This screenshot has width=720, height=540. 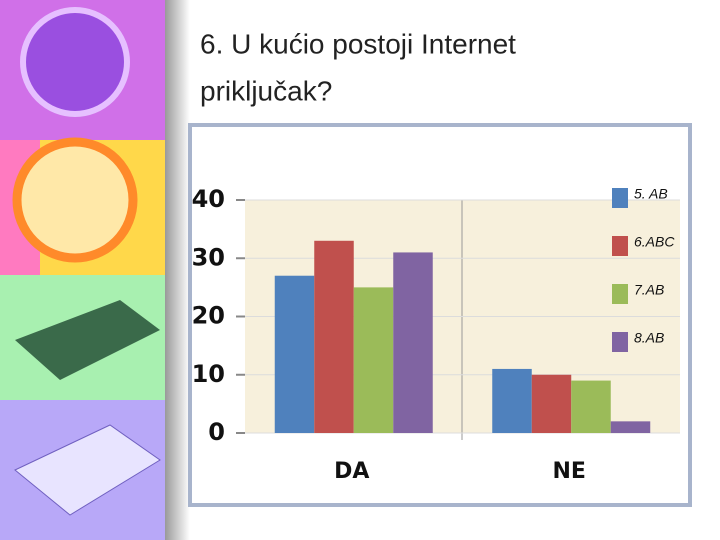 What do you see at coordinates (654, 242) in the screenshot?
I see `legend-label: 6.ABC` at bounding box center [654, 242].